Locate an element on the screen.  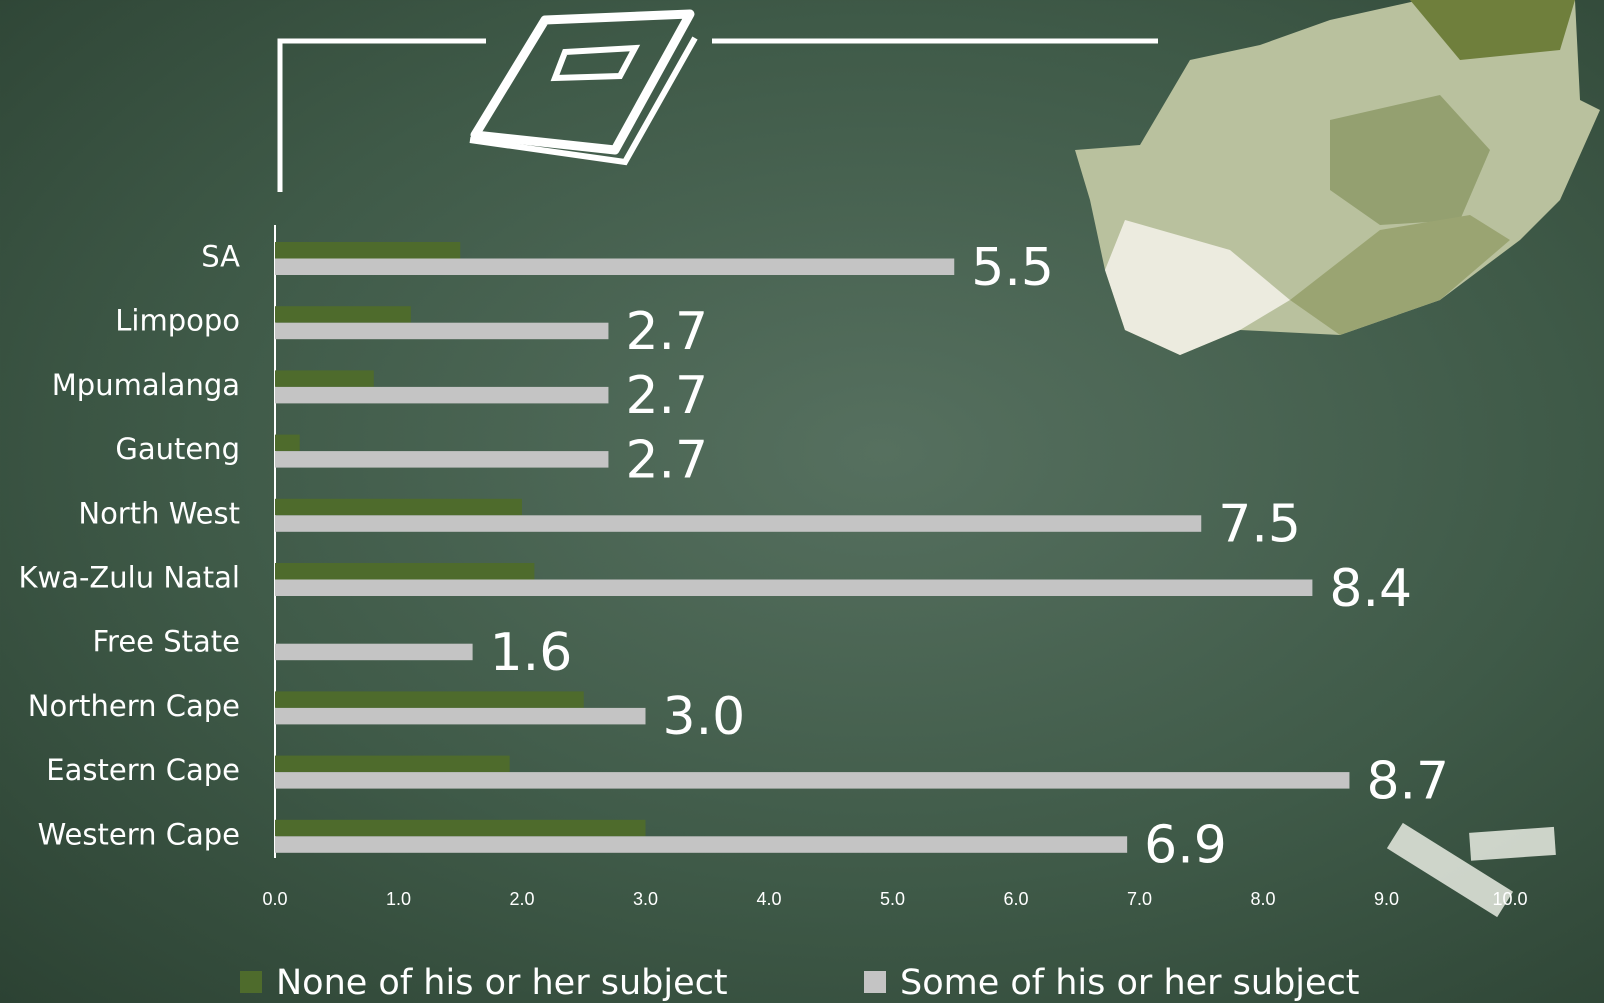
category-label: North West is located at coordinates (159, 513).